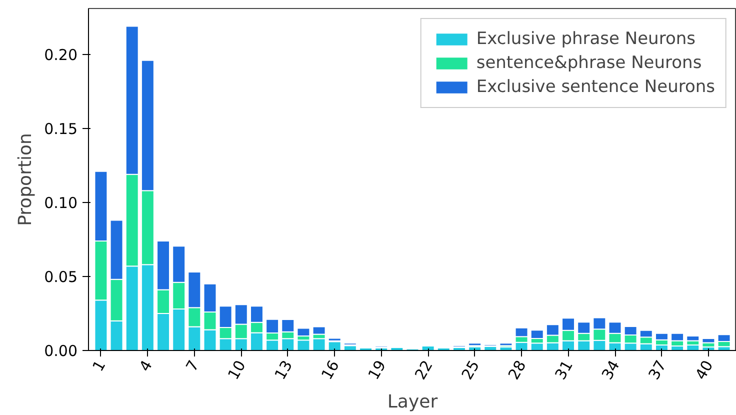 This screenshot has height=415, width=736. I want to click on x-tick-label: 28, so click(517, 370).